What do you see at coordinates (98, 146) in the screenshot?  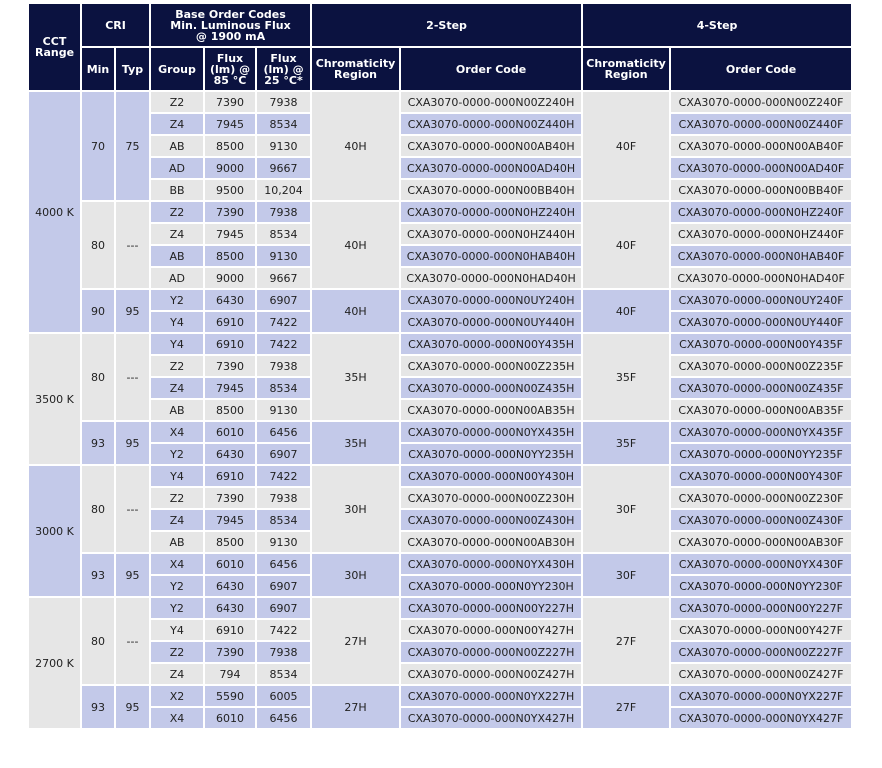 I see `cell: 70` at bounding box center [98, 146].